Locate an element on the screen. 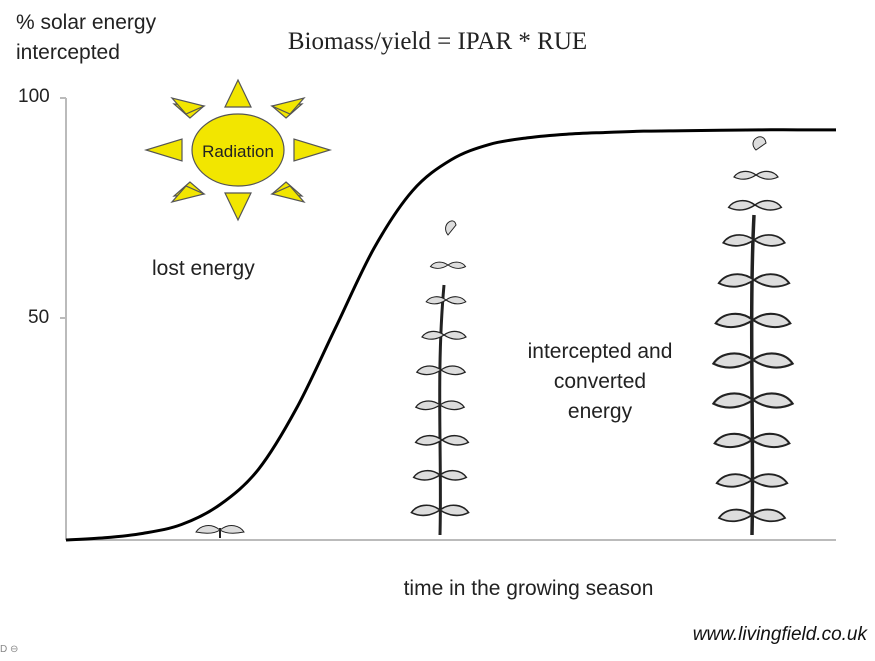  lost-energy-label: lost energy is located at coordinates (203, 268).